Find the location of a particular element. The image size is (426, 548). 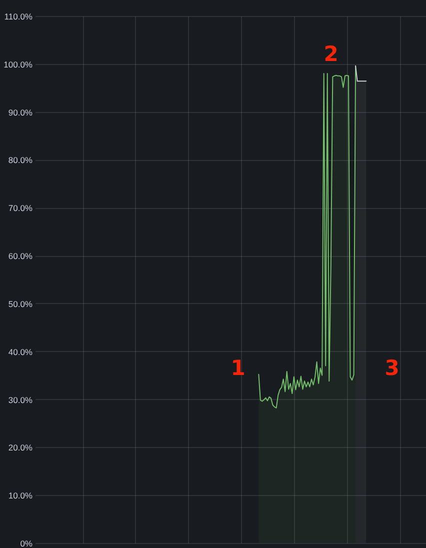

y-tick-label: 90.0% is located at coordinates (20, 112).